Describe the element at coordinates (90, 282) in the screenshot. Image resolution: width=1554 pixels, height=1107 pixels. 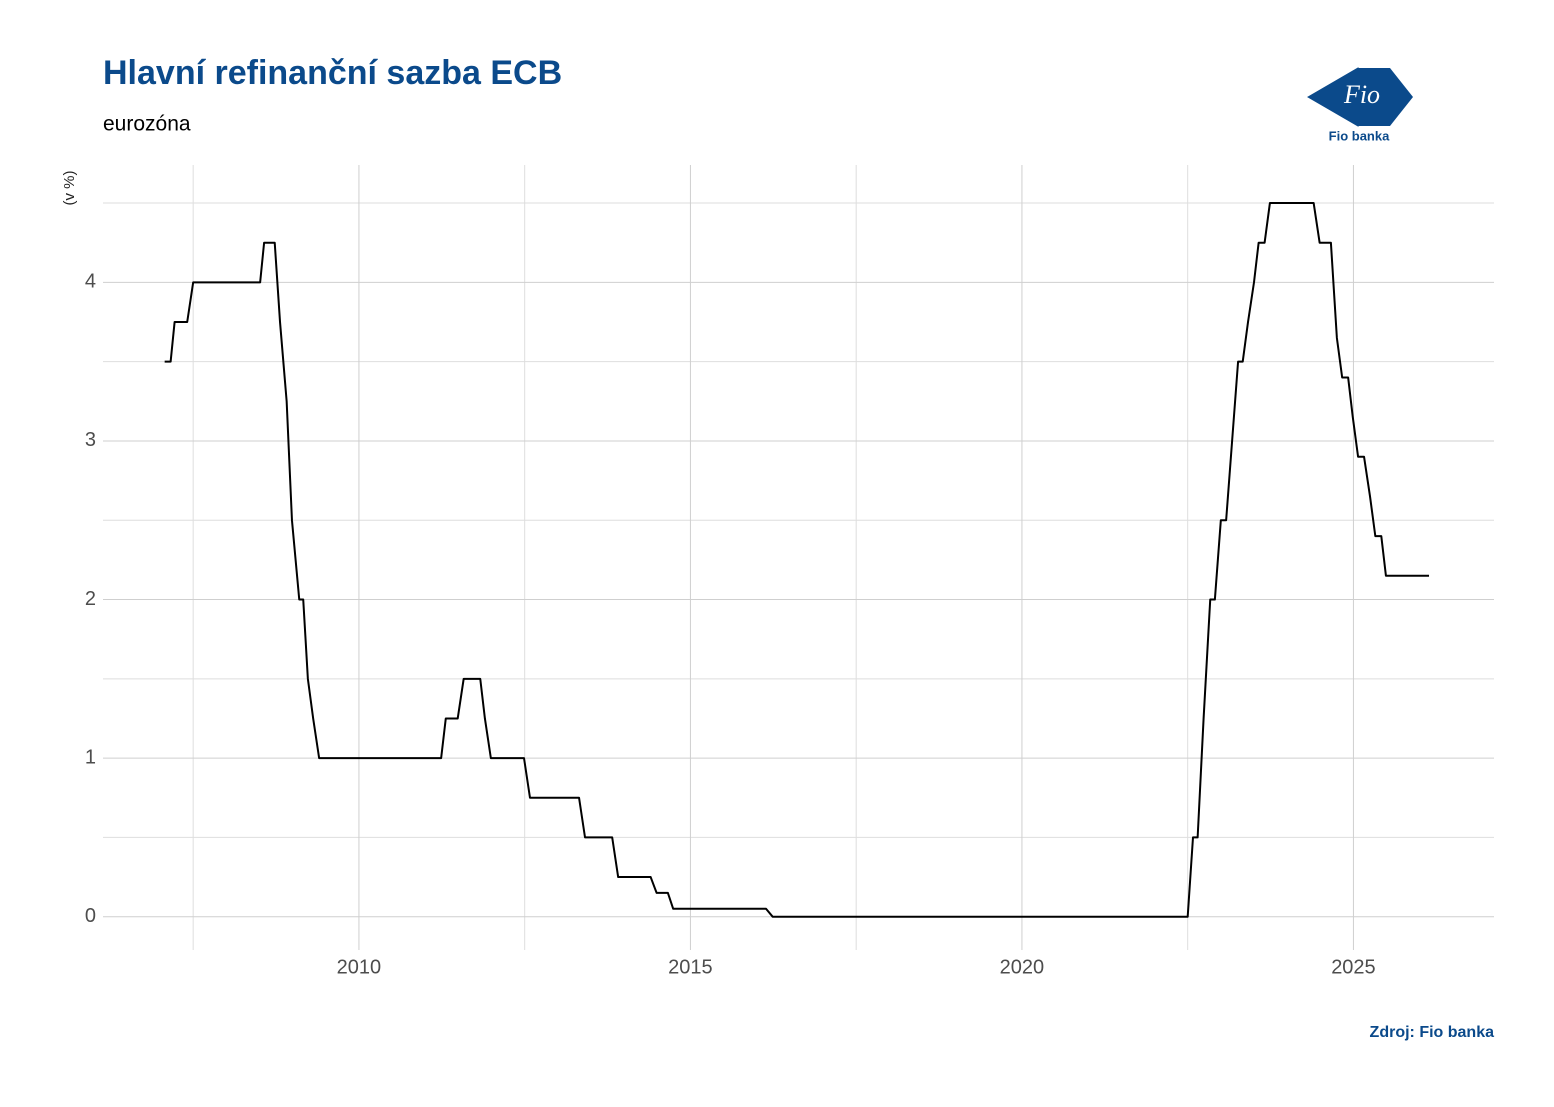
I see `y-tick-label: 4` at that location.